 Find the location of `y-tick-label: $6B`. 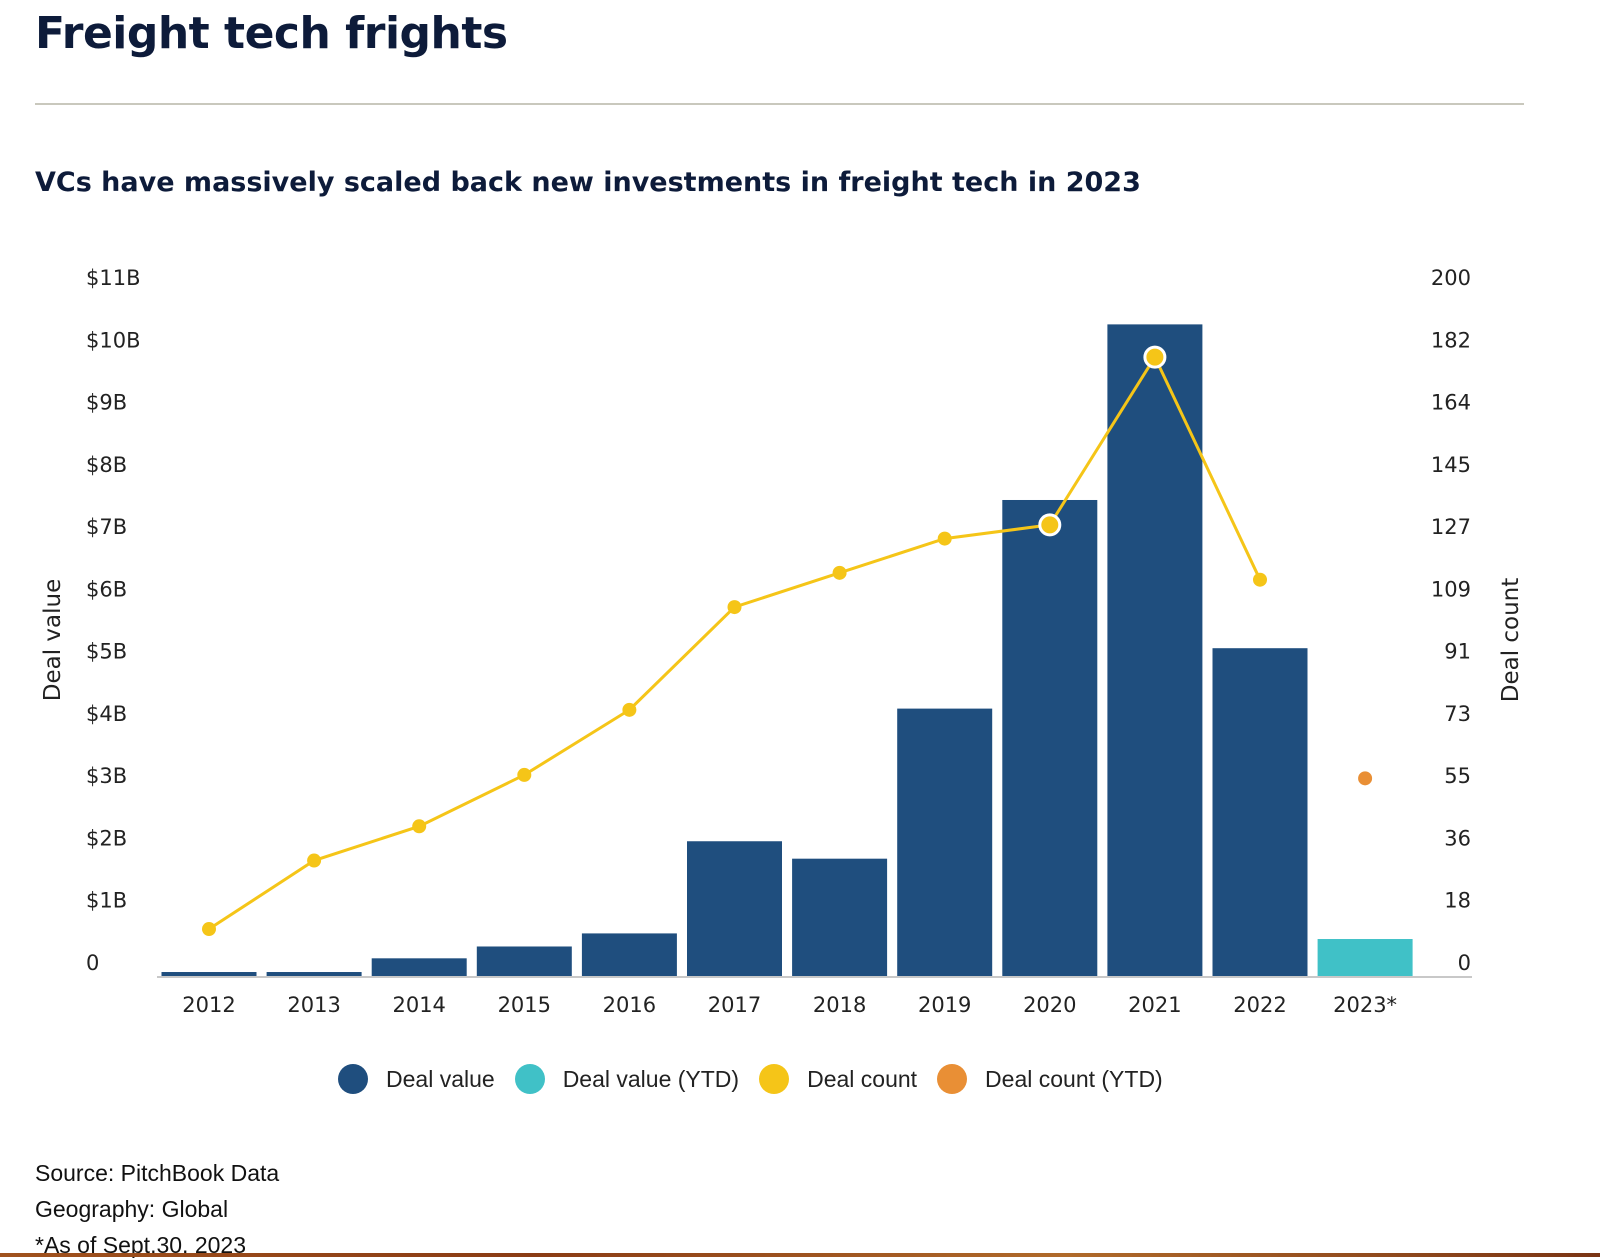

y-tick-label: $6B is located at coordinates (106, 589).